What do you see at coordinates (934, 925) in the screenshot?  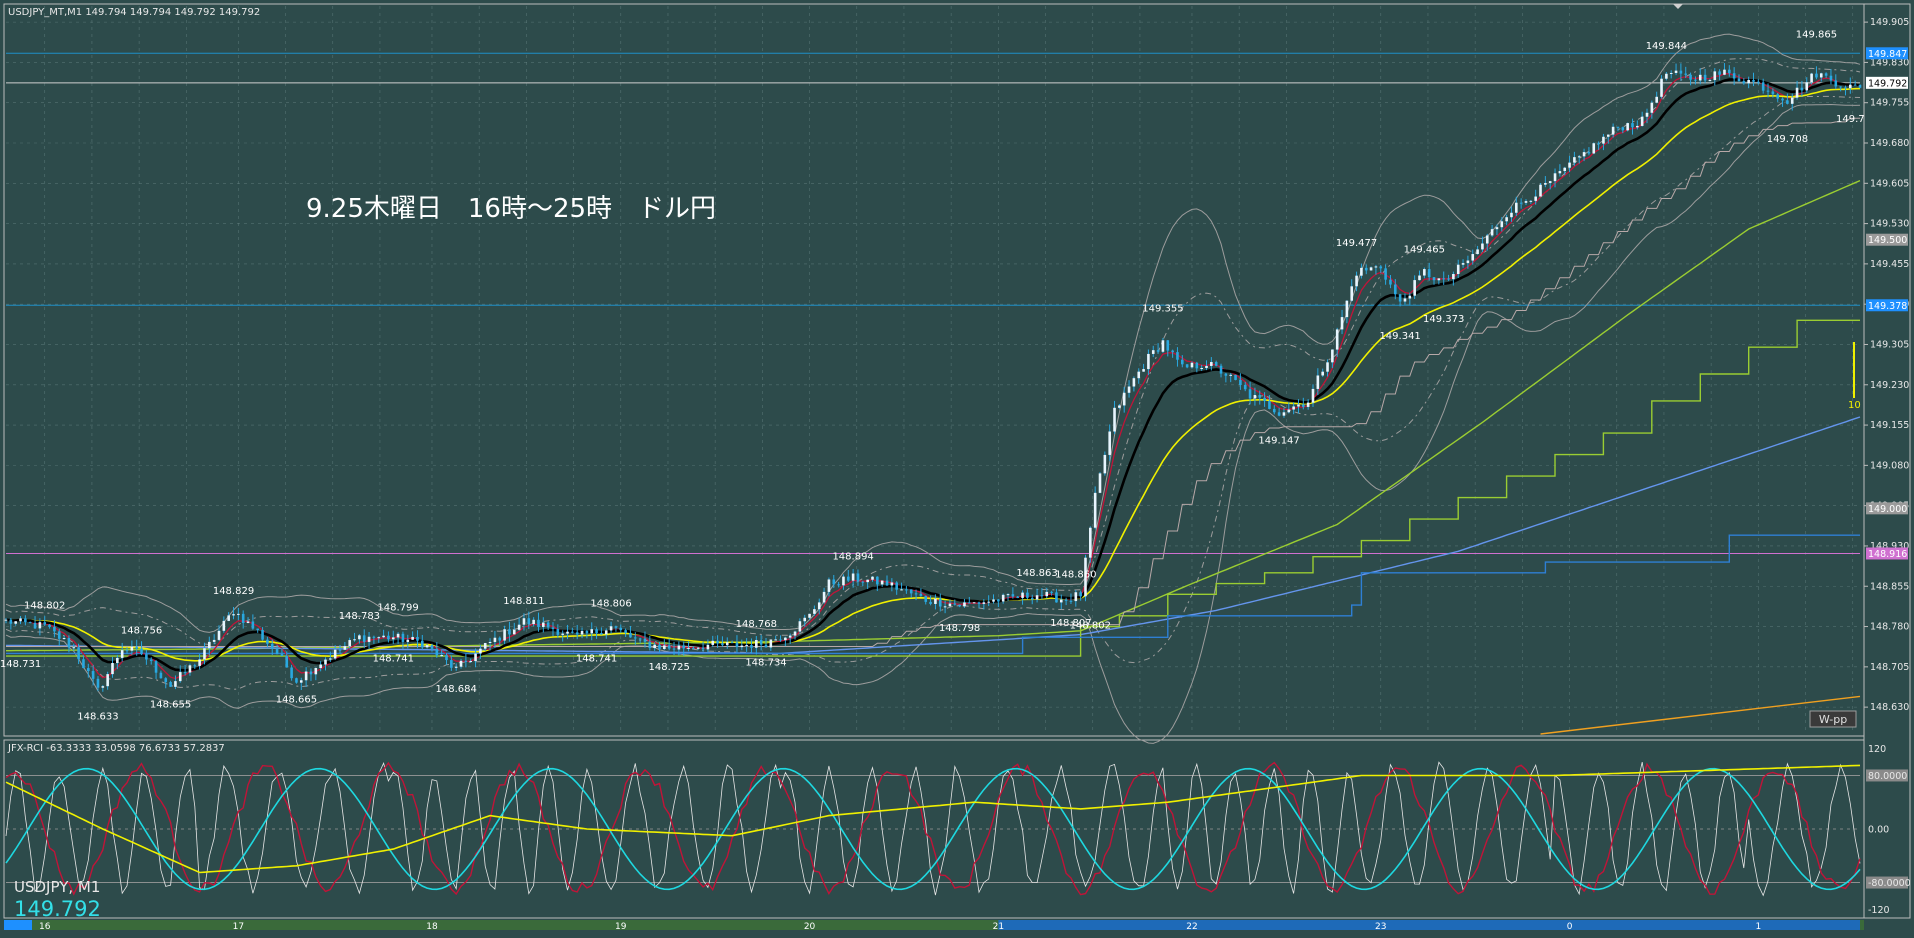 I see `x-axis-bar` at bounding box center [934, 925].